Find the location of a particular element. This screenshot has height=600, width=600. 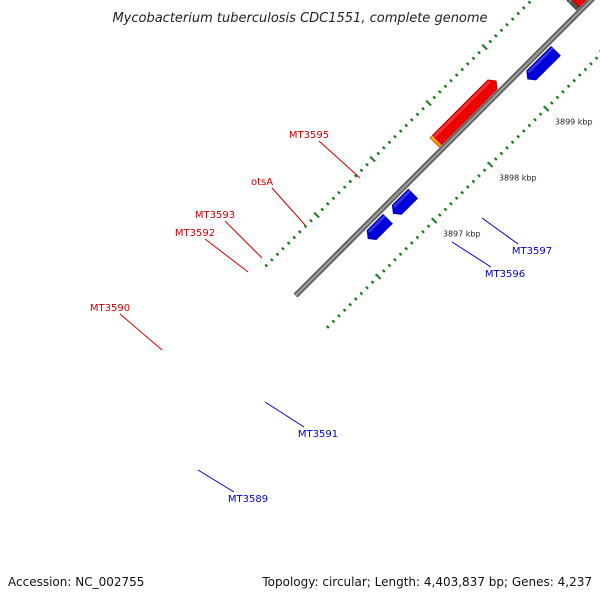

gene-label: MT3591 is located at coordinates (318, 434).